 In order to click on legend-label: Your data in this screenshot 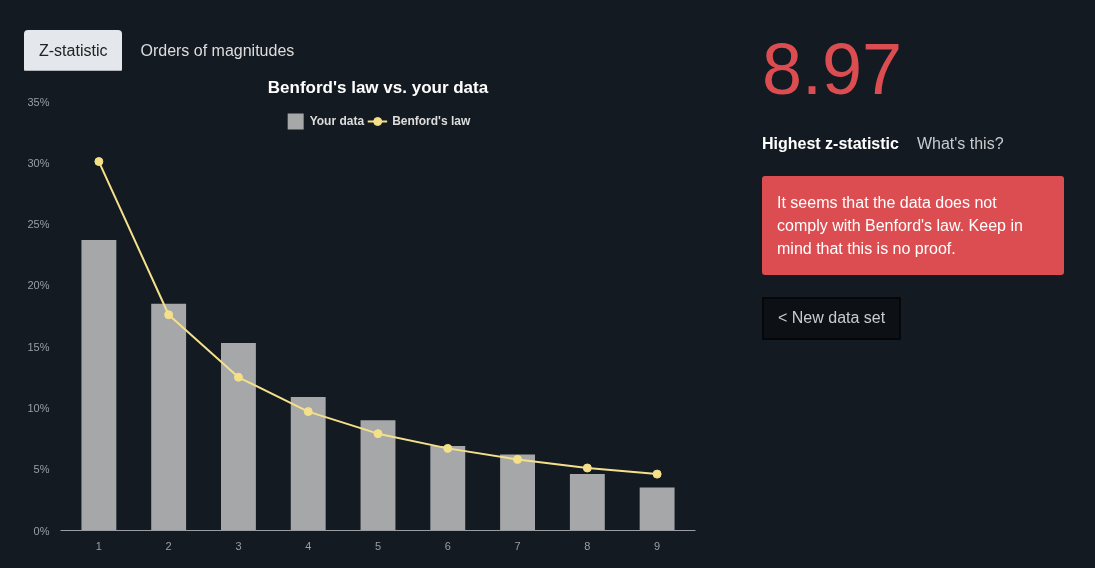, I will do `click(337, 121)`.